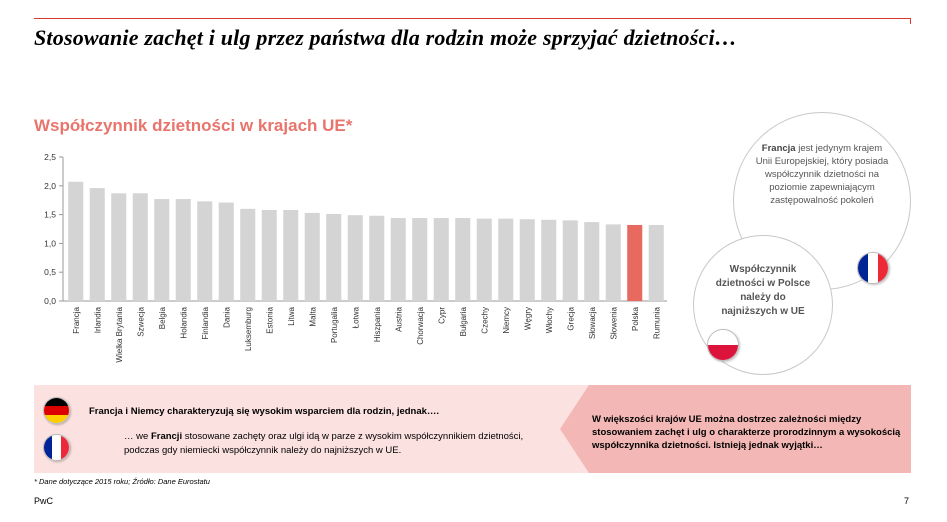 Image resolution: width=947 pixels, height=522 pixels. I want to click on poland-flag-icon, so click(723, 345).